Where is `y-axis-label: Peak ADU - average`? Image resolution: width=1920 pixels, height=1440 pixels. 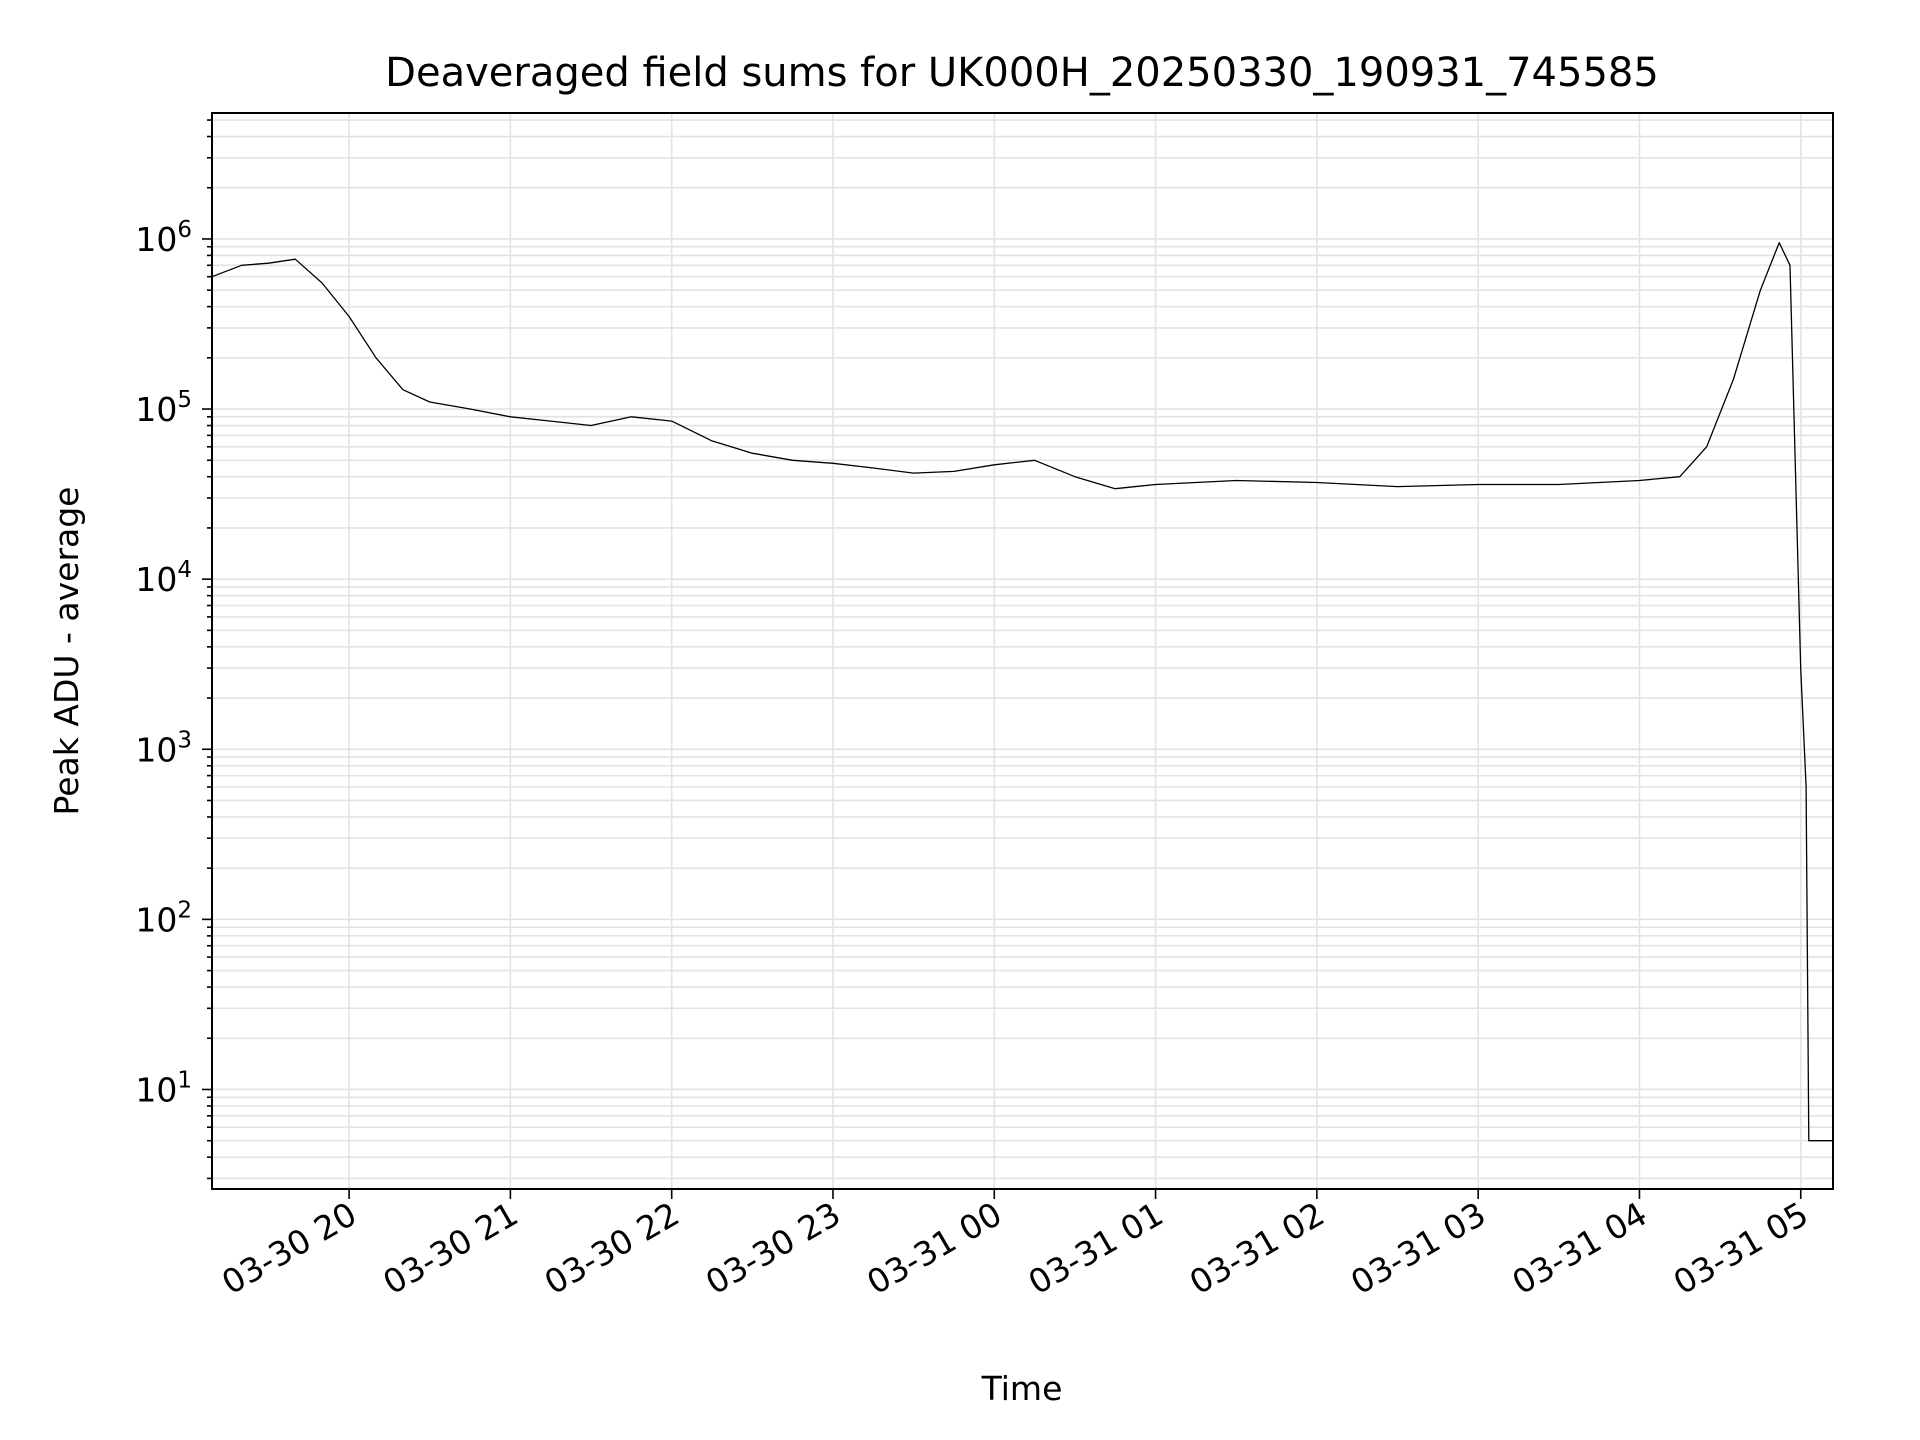 y-axis-label: Peak ADU - average is located at coordinates (66, 651).